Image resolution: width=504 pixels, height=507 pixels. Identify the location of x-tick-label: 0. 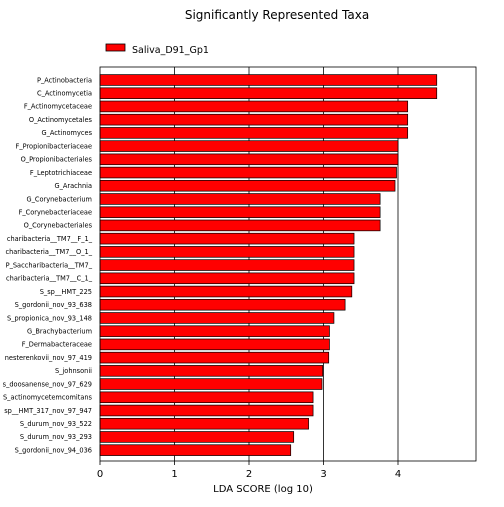
(100, 474).